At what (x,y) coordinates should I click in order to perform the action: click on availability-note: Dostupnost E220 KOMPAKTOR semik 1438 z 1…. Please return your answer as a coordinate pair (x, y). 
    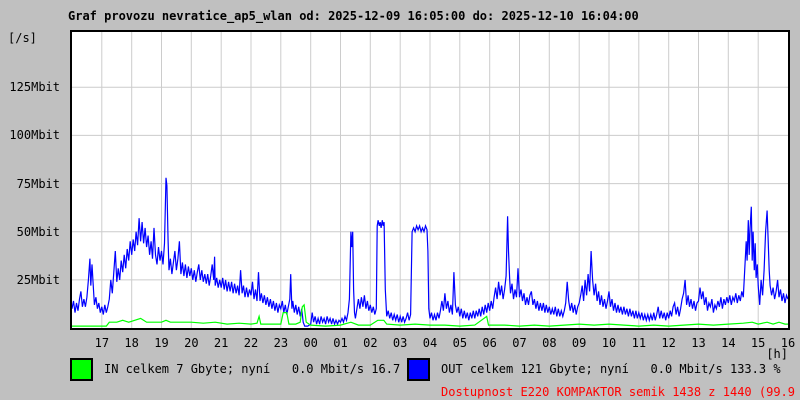
    Looking at the image, I should click on (620, 392).